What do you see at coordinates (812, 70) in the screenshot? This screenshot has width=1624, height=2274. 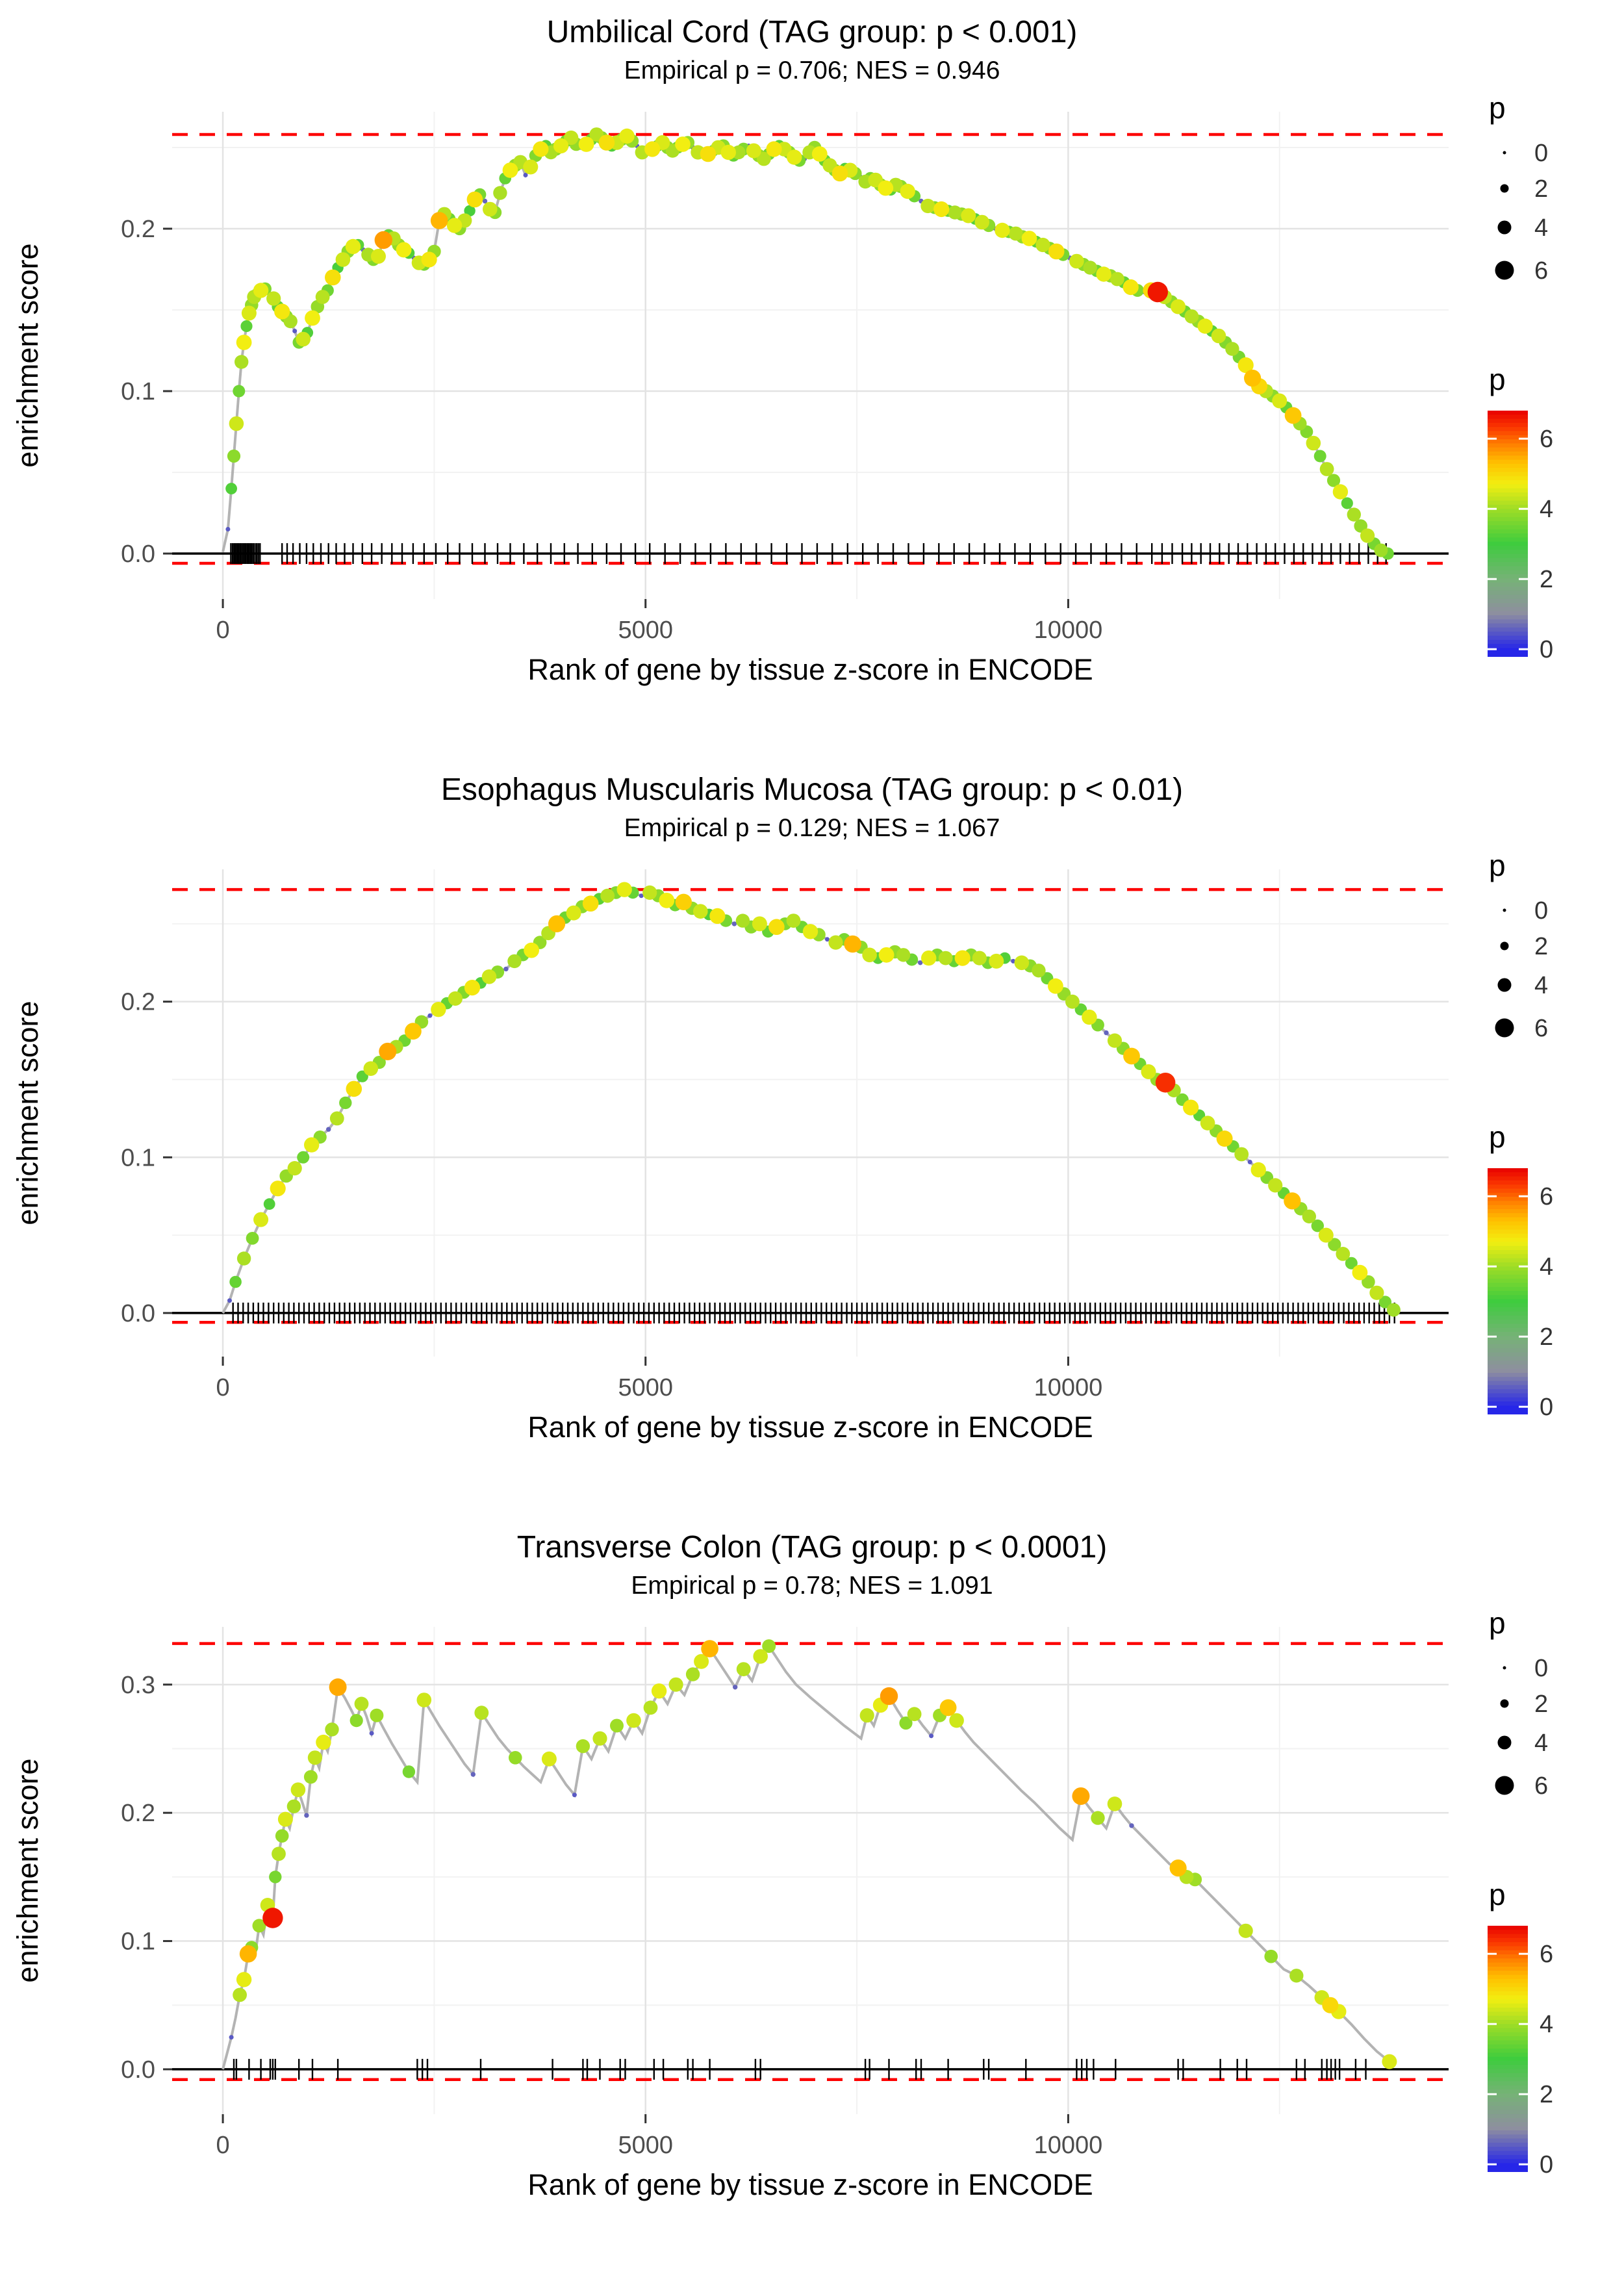 I see `panel-subtitle: Empirical p = 0.706; NES = 0.946` at bounding box center [812, 70].